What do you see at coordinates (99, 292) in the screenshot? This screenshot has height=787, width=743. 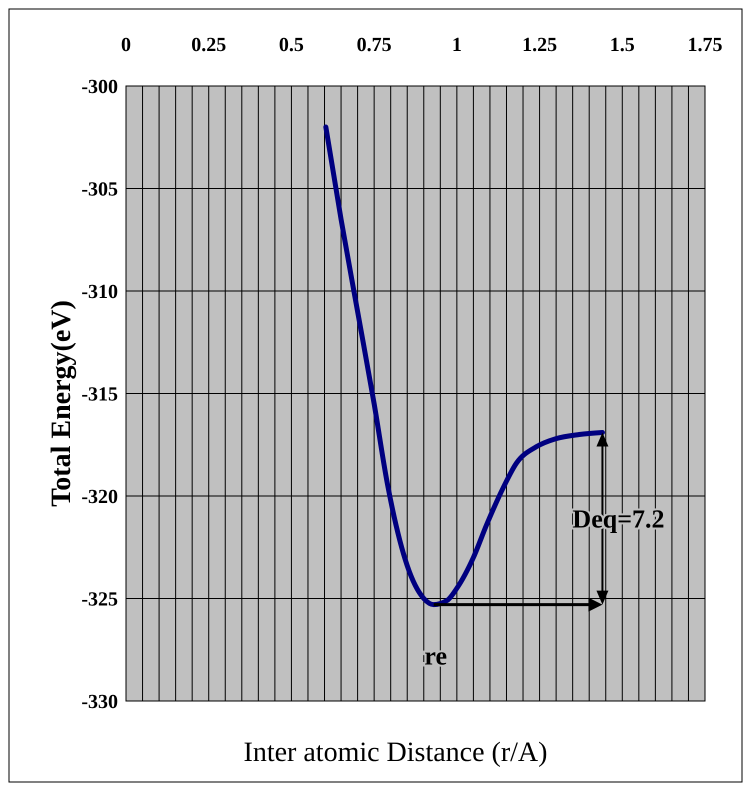 I see `y-tick-label: -310` at bounding box center [99, 292].